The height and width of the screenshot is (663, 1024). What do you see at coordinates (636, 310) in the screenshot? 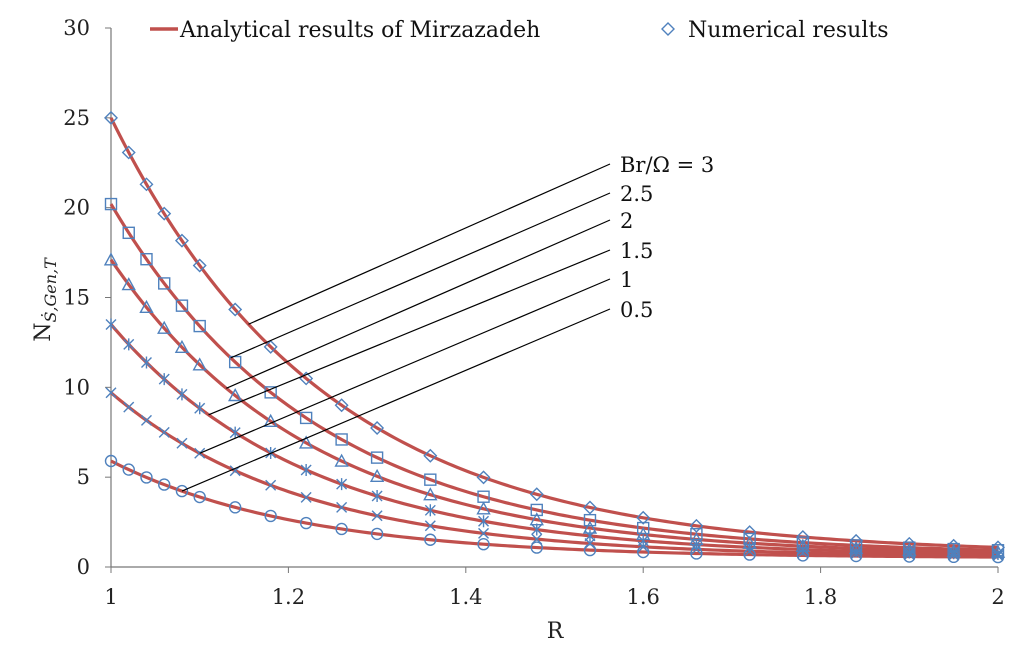
I see `annotation-label-0.5: 0.5` at bounding box center [636, 310].